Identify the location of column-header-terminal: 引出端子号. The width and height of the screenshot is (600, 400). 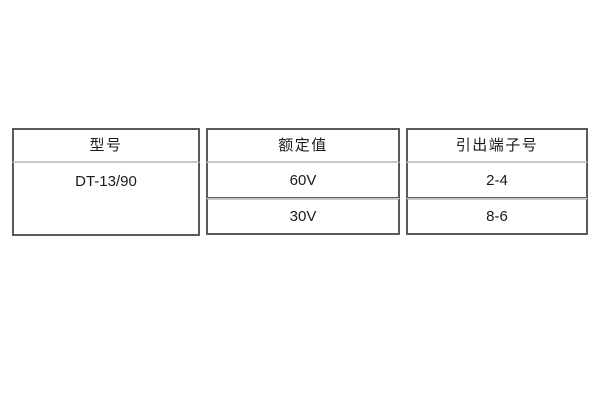
(497, 145).